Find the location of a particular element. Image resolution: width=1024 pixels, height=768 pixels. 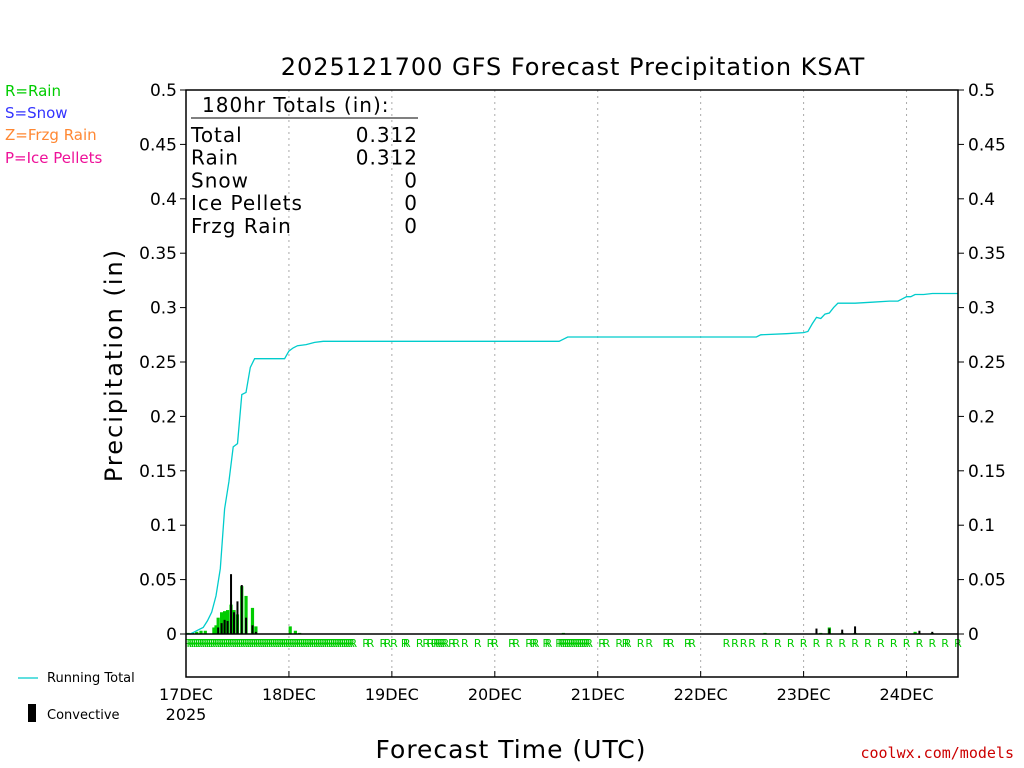

y-tick-label-right: 0.3 is located at coordinates (981, 309).